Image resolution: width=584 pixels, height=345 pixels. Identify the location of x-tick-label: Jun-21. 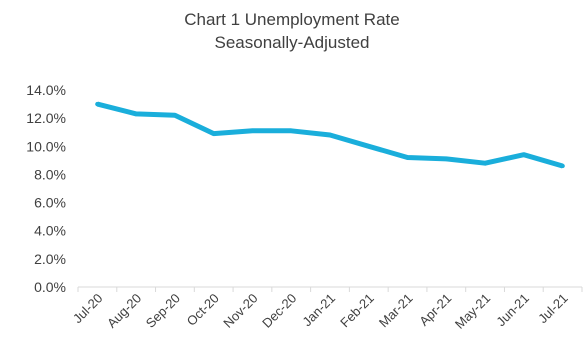
(512, 310).